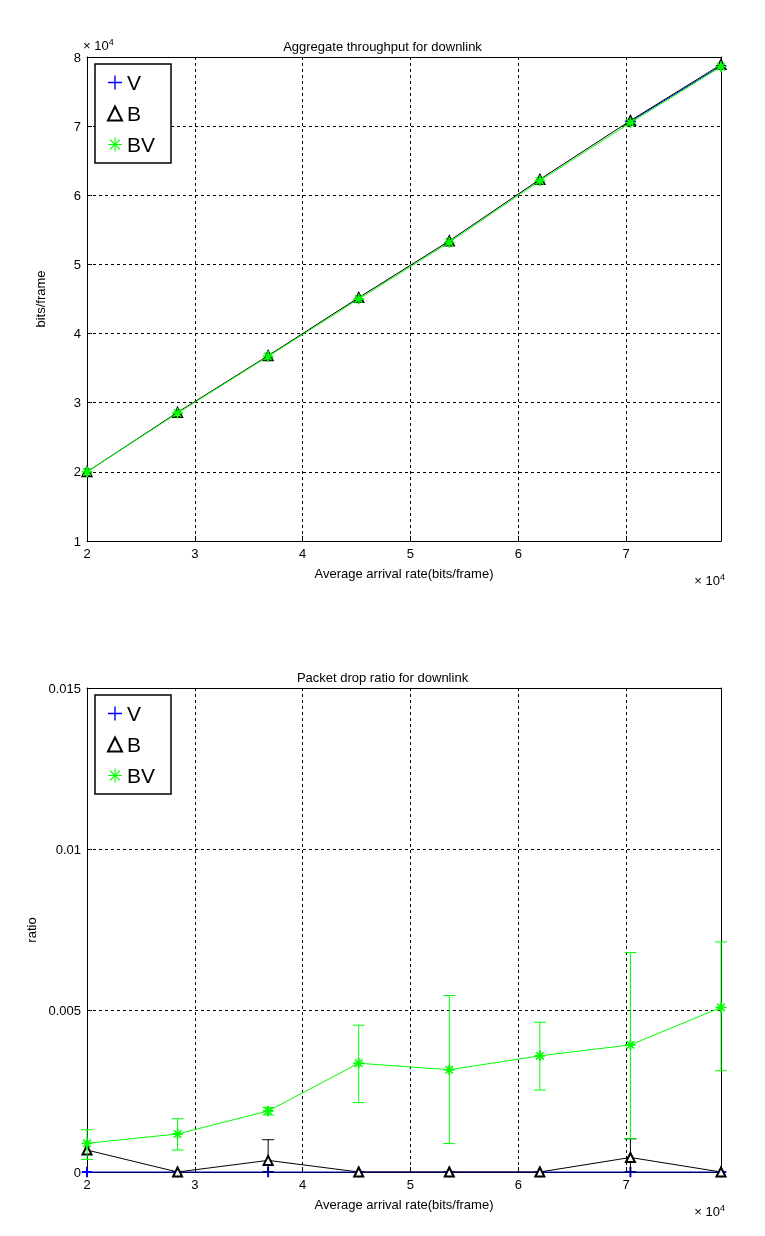 This screenshot has width=765, height=1236. Describe the element at coordinates (77, 1172) in the screenshot. I see `y-tick-label: 0` at that location.